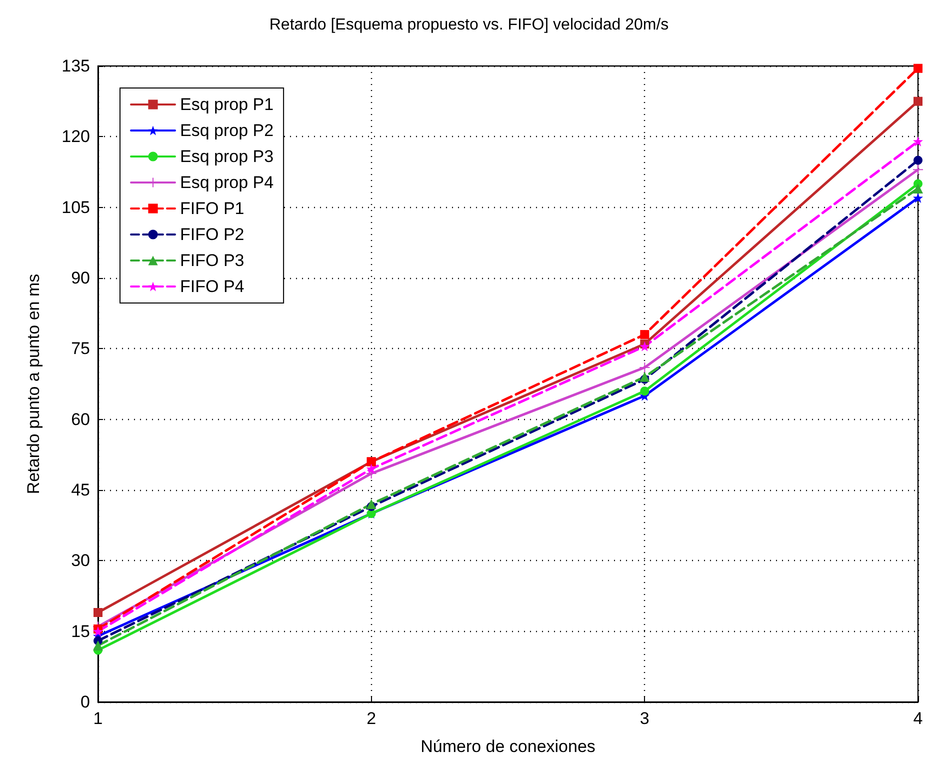  Describe the element at coordinates (80, 560) in the screenshot. I see `y-tick-label: 30` at that location.